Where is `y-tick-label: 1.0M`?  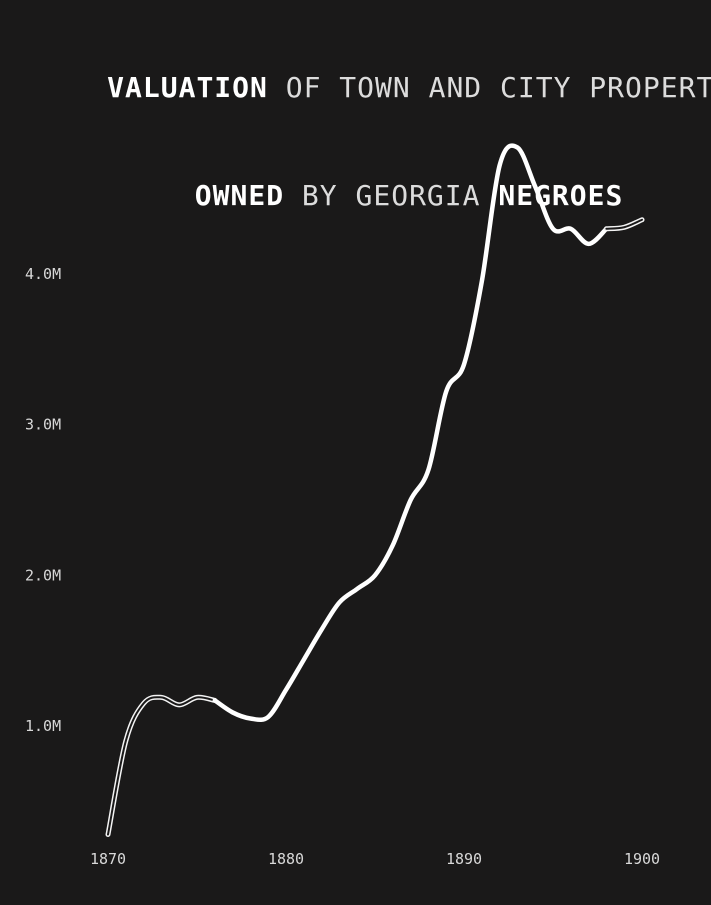
y-tick-label: 1.0M is located at coordinates (43, 726).